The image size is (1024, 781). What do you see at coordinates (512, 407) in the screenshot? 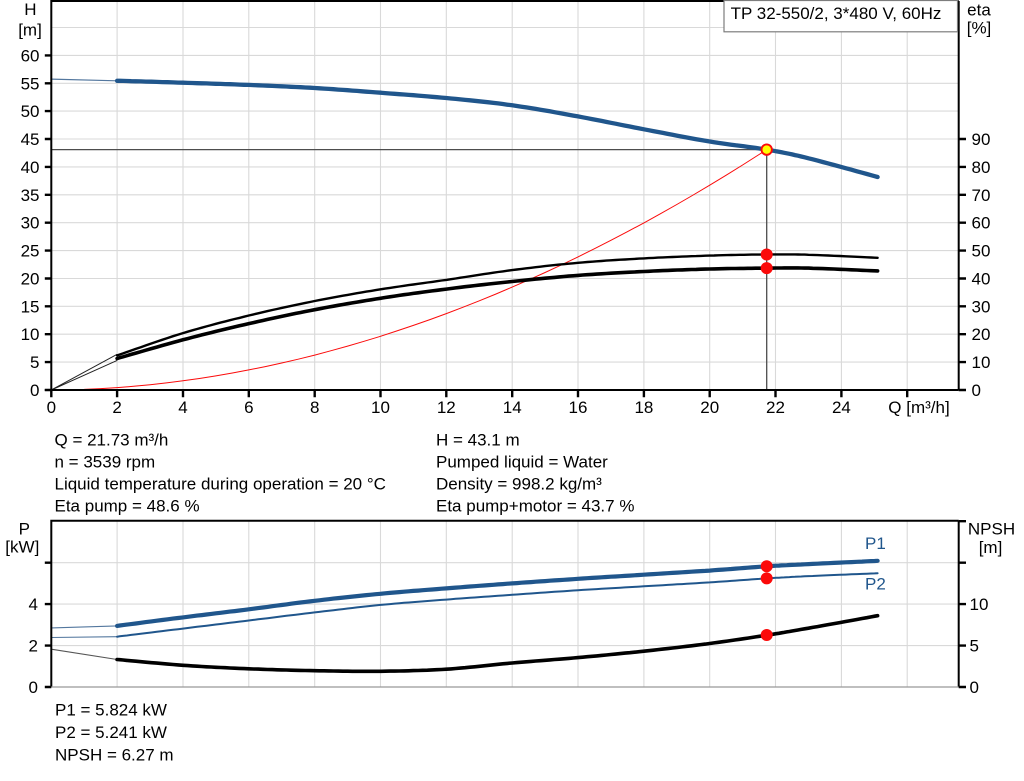
I see `svg-text: 14` at bounding box center [512, 407].